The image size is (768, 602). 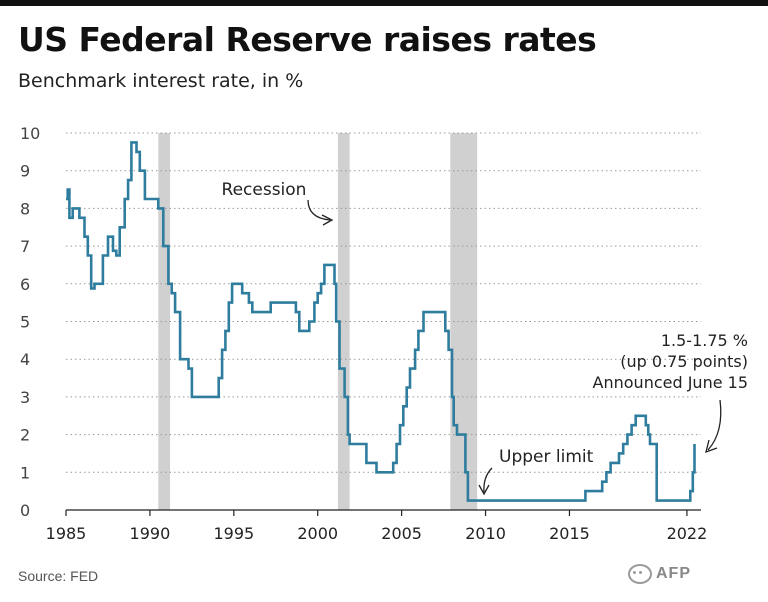 I want to click on latest-arrow, so click(x=714, y=425).